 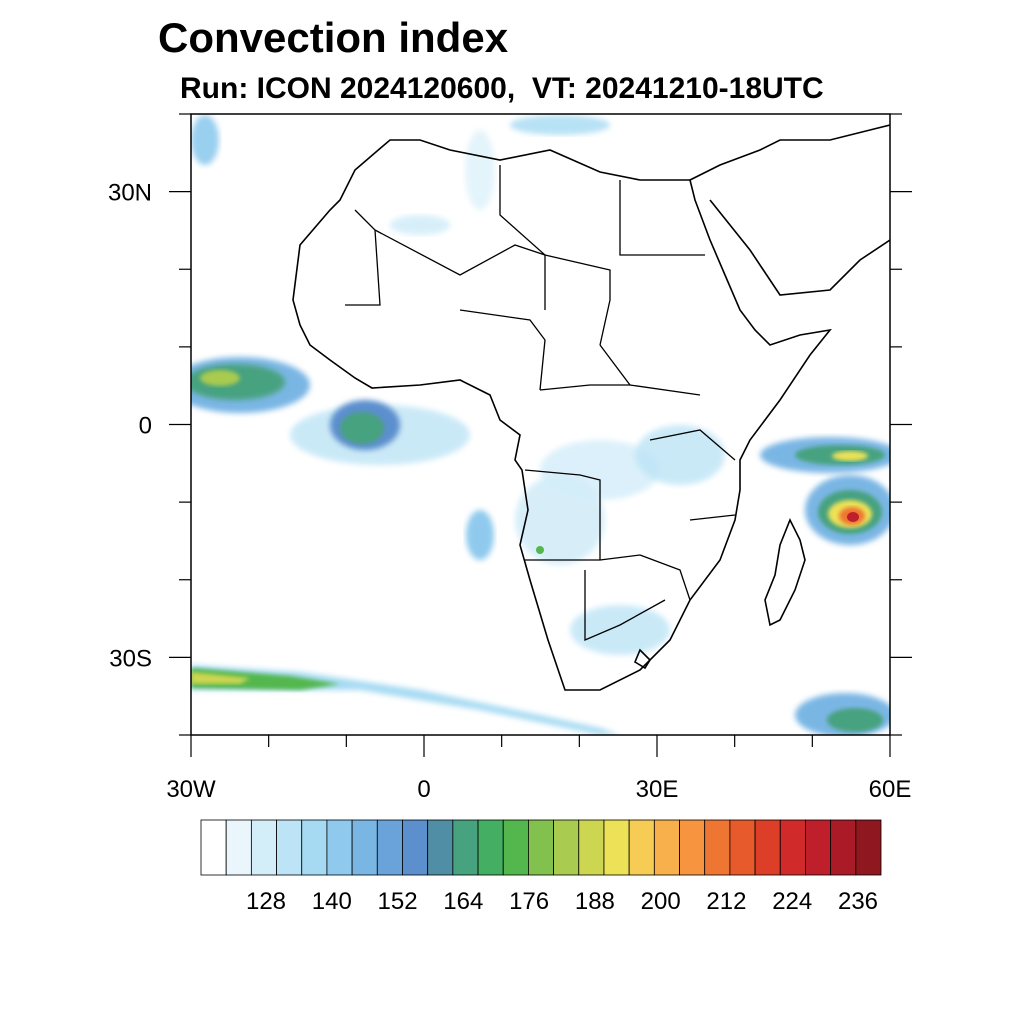 I want to click on colorbar-label: 236, so click(x=858, y=901).